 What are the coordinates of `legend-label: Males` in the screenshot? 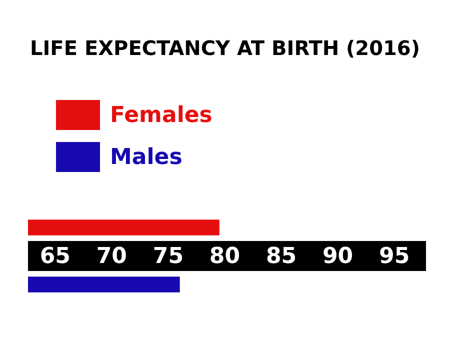 It's located at (146, 157).